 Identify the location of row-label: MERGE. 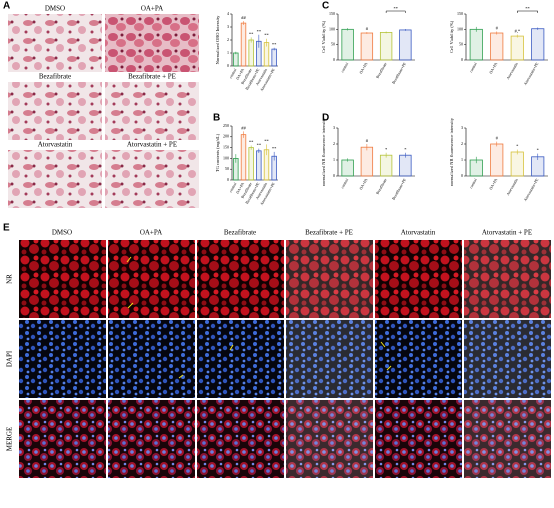
(10, 439).